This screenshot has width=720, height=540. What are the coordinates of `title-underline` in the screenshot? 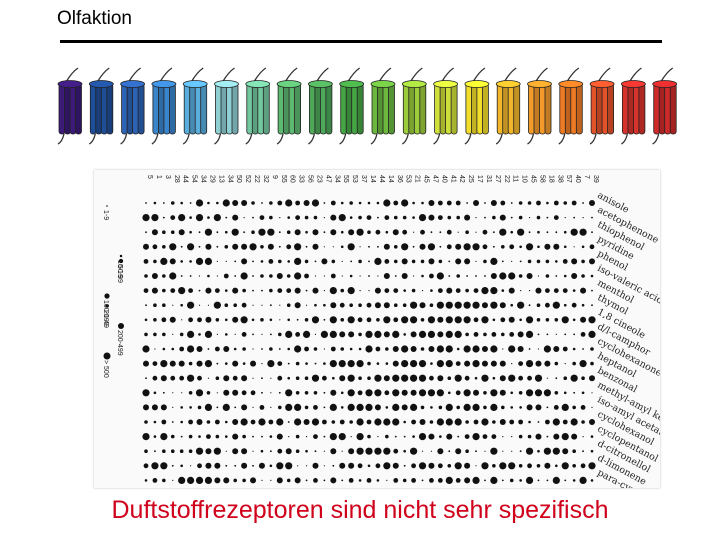 It's located at (361, 41).